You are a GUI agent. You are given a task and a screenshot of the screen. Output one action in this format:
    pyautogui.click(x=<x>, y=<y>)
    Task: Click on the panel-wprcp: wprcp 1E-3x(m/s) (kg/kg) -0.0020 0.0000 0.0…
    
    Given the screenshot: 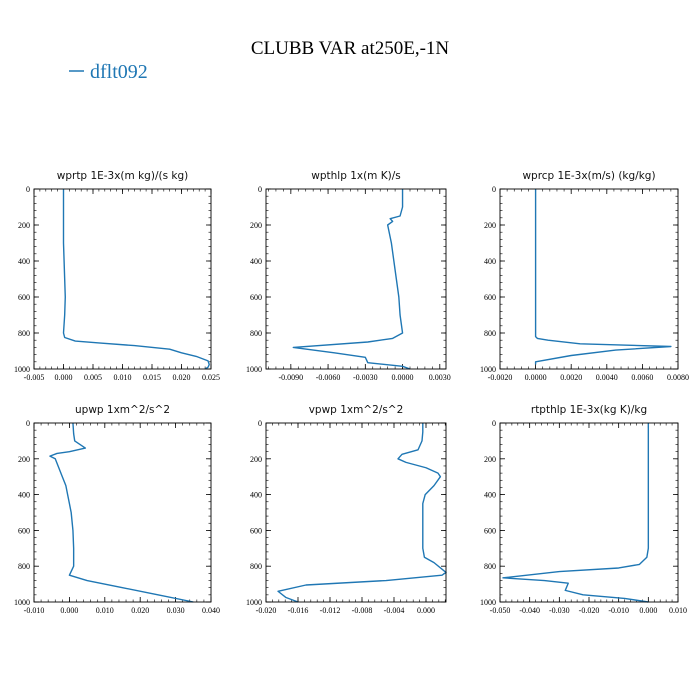 What is the action you would take?
    pyautogui.click(x=584, y=276)
    